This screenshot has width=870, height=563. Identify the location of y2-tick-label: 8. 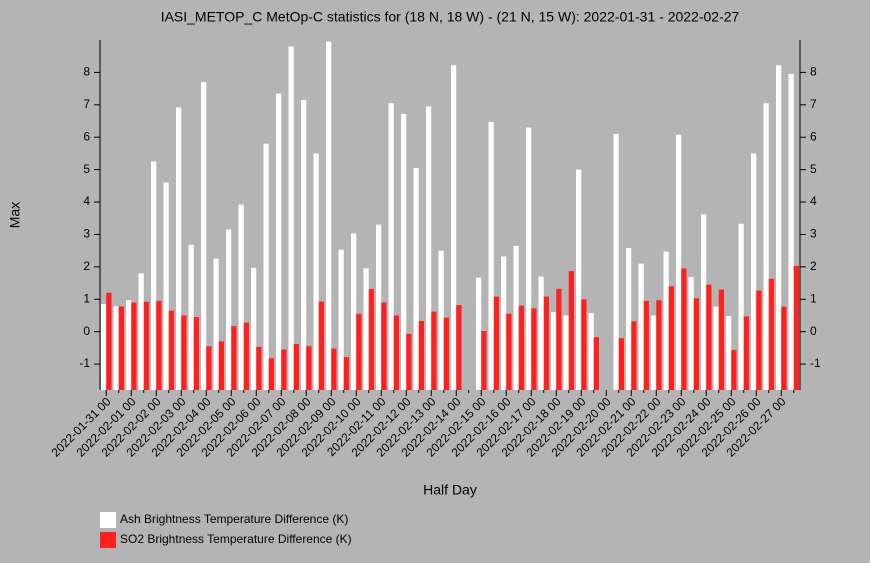
(813, 72).